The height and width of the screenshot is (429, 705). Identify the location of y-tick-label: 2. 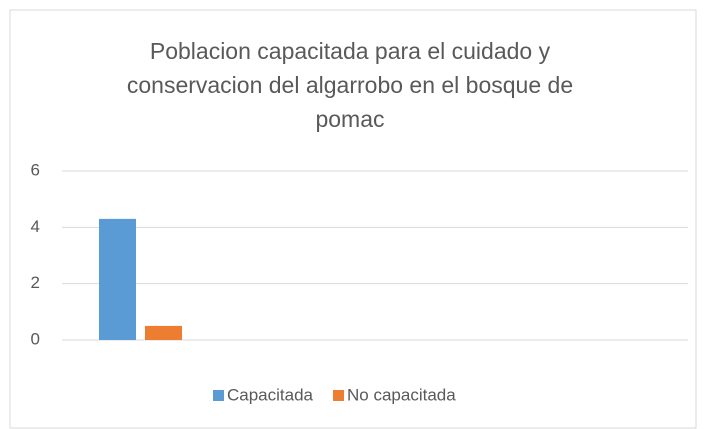
(35, 282).